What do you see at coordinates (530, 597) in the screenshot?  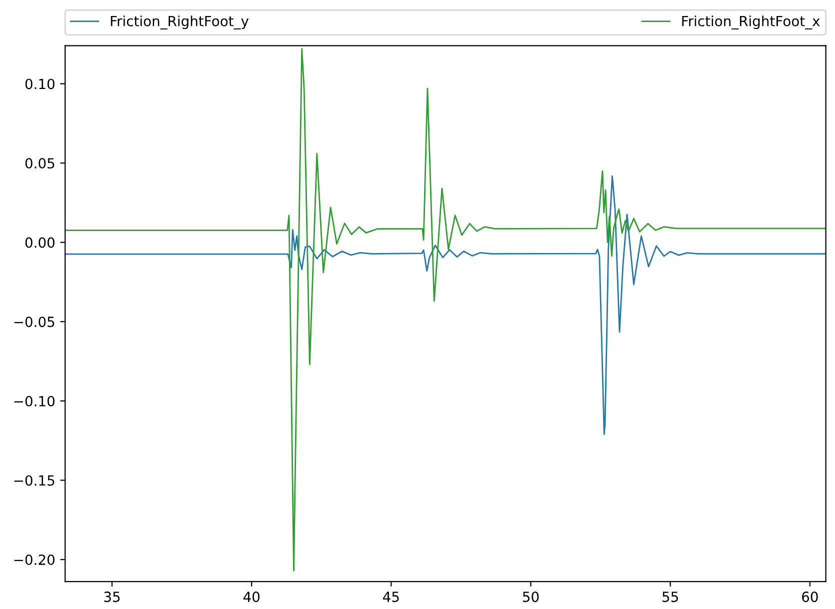 I see `x-tick-label: 50` at bounding box center [530, 597].